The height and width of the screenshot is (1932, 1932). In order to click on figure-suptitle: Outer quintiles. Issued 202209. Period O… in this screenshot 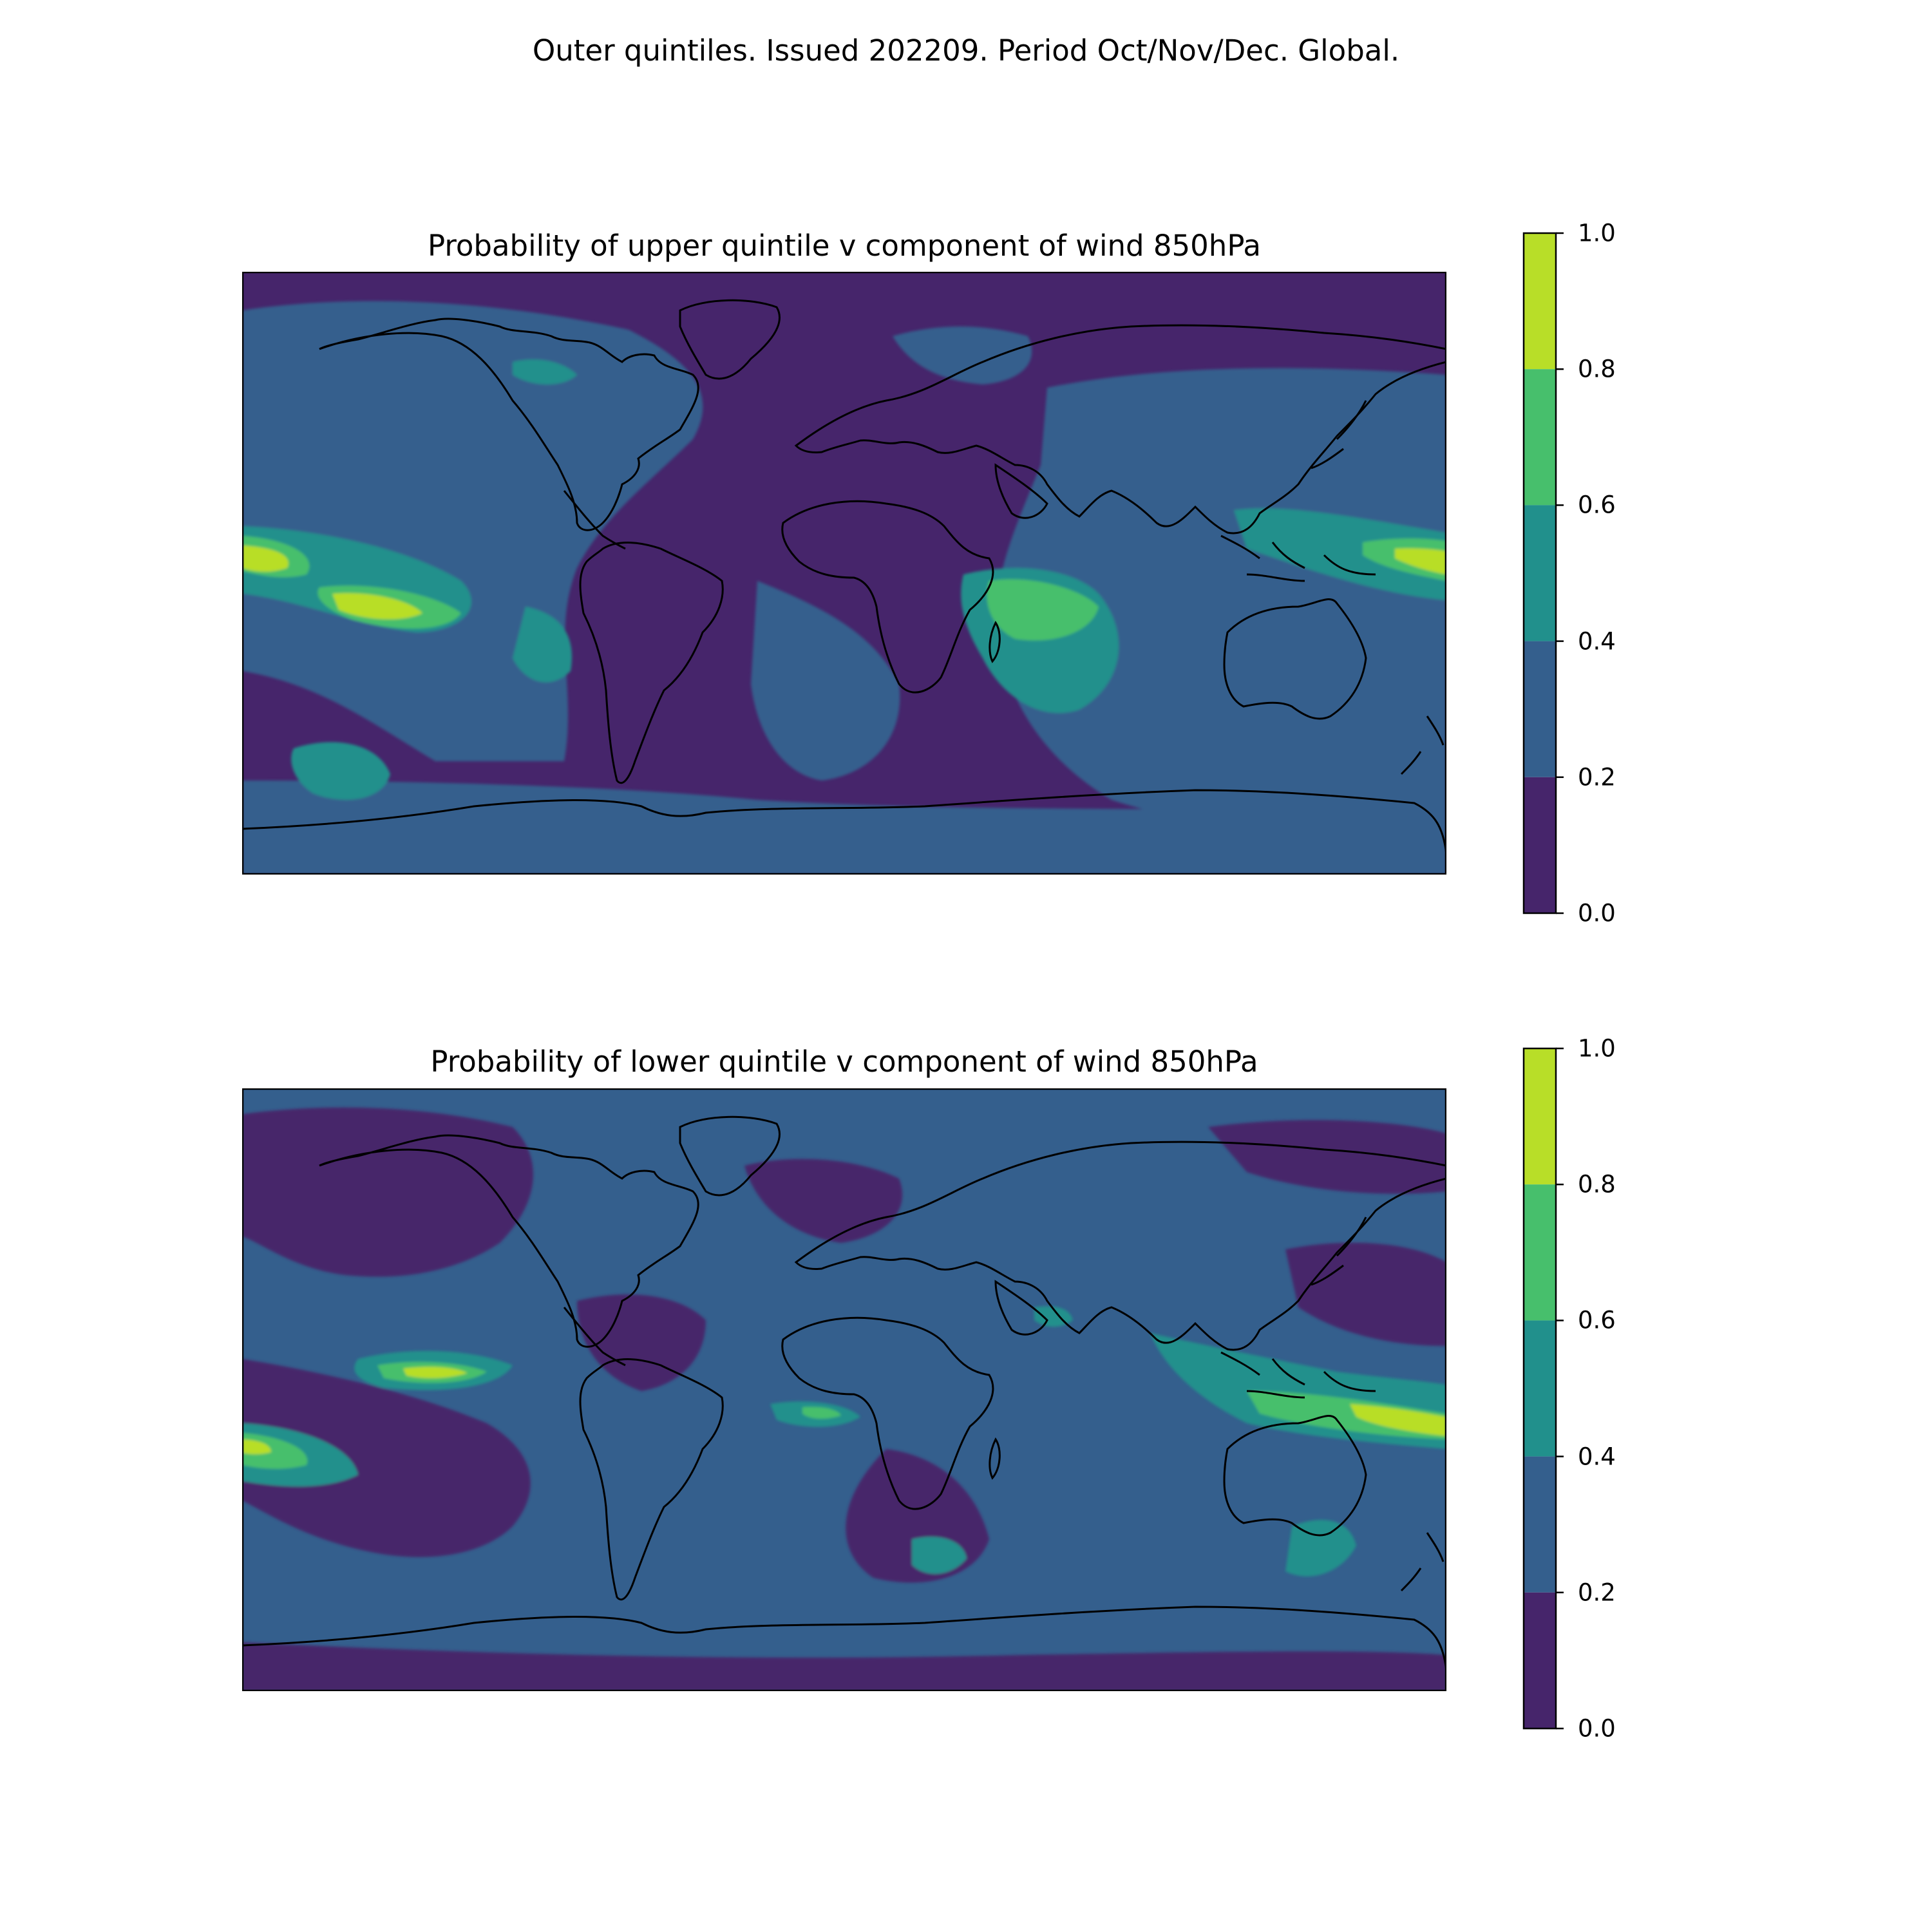, I will do `click(966, 50)`.